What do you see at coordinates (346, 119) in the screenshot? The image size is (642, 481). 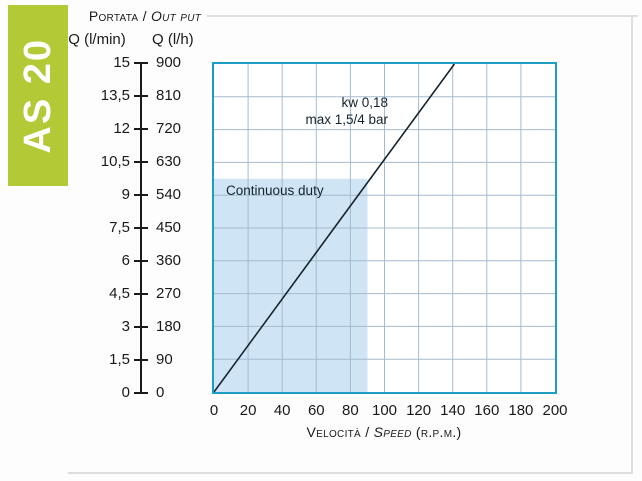 I see `annotation-pressure: max 1,5/4 bar` at bounding box center [346, 119].